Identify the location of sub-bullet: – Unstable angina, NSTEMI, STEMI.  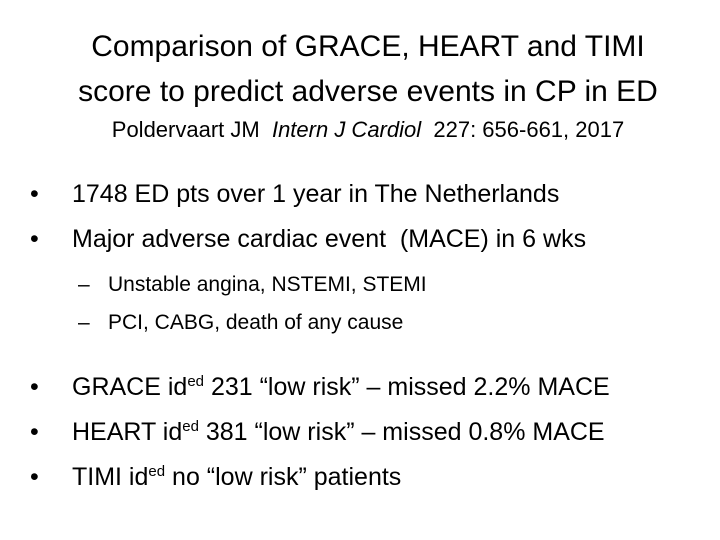
(252, 284).